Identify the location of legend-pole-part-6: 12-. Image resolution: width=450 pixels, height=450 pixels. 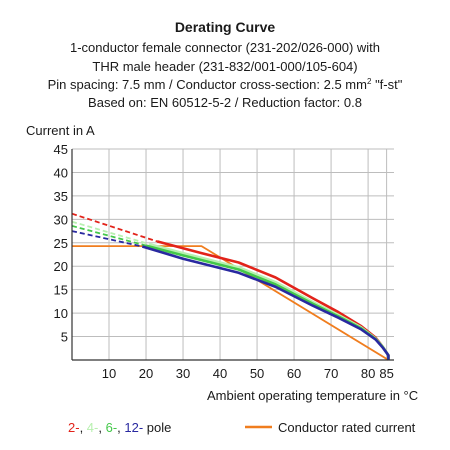
(133, 427).